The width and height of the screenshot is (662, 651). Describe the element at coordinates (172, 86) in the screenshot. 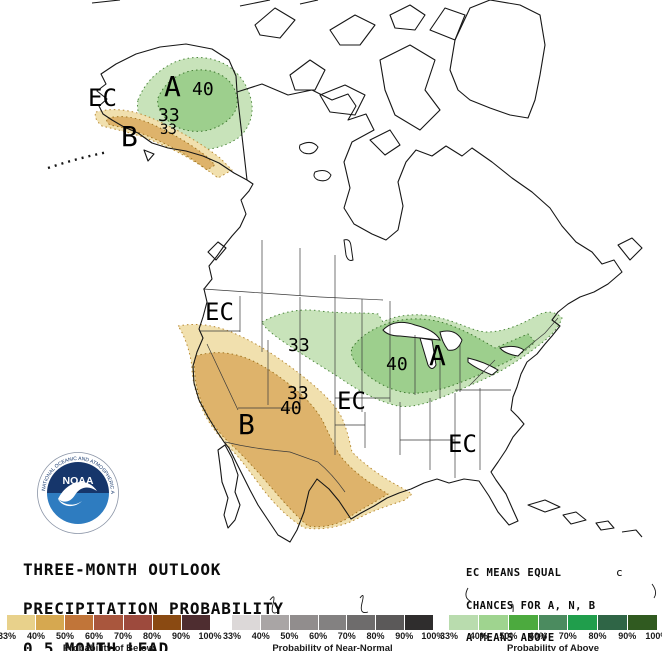

I see `label-a-alaska: A` at that location.